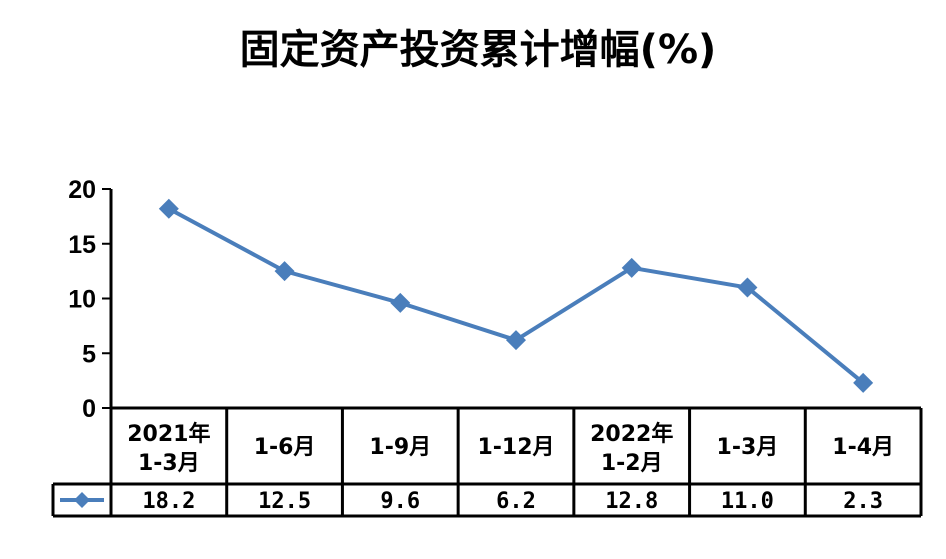  What do you see at coordinates (285, 447) in the screenshot?
I see `category-label: 1-6月` at bounding box center [285, 447].